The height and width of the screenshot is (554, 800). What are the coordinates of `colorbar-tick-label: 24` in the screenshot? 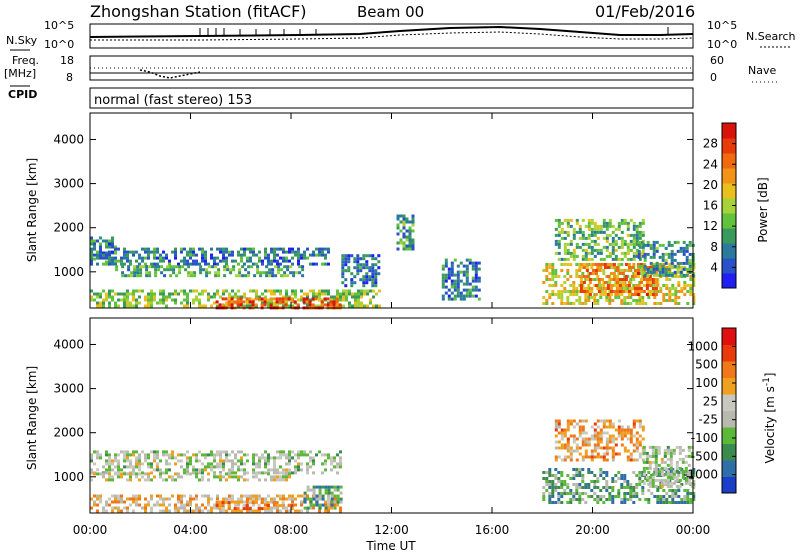 It's located at (710, 164).